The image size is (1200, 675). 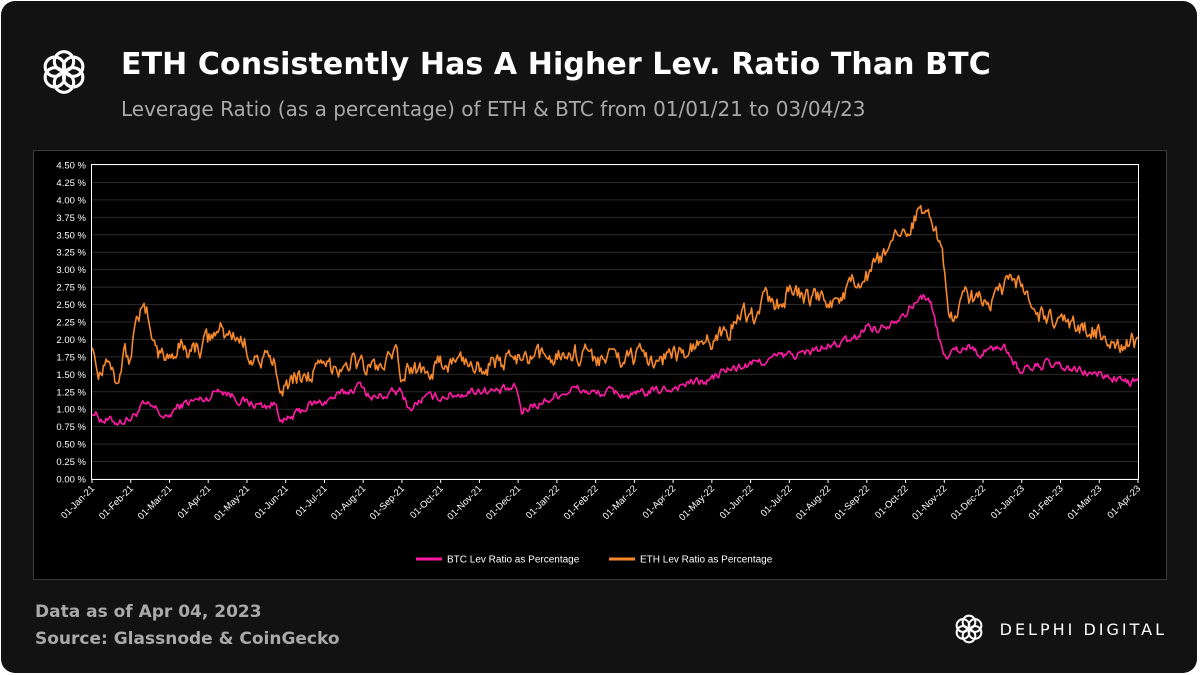 I want to click on brand-logo: DELPHI DIGITAL, so click(x=1058, y=629).